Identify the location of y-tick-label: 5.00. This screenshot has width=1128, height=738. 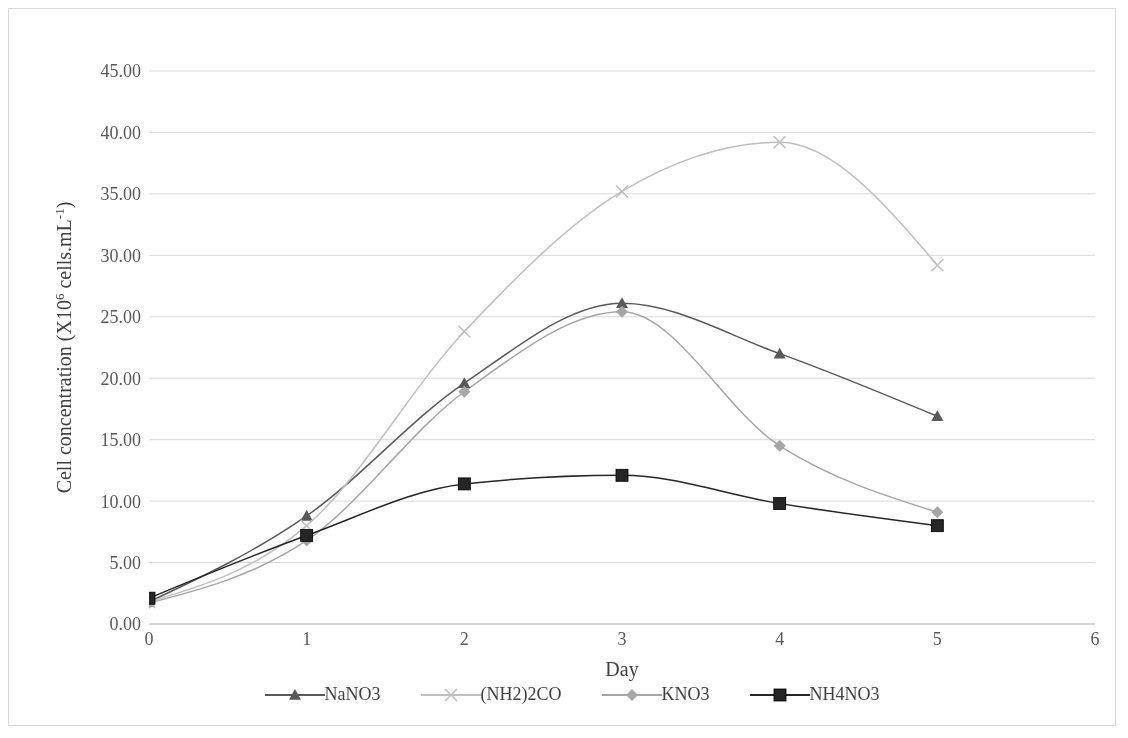
(125, 562).